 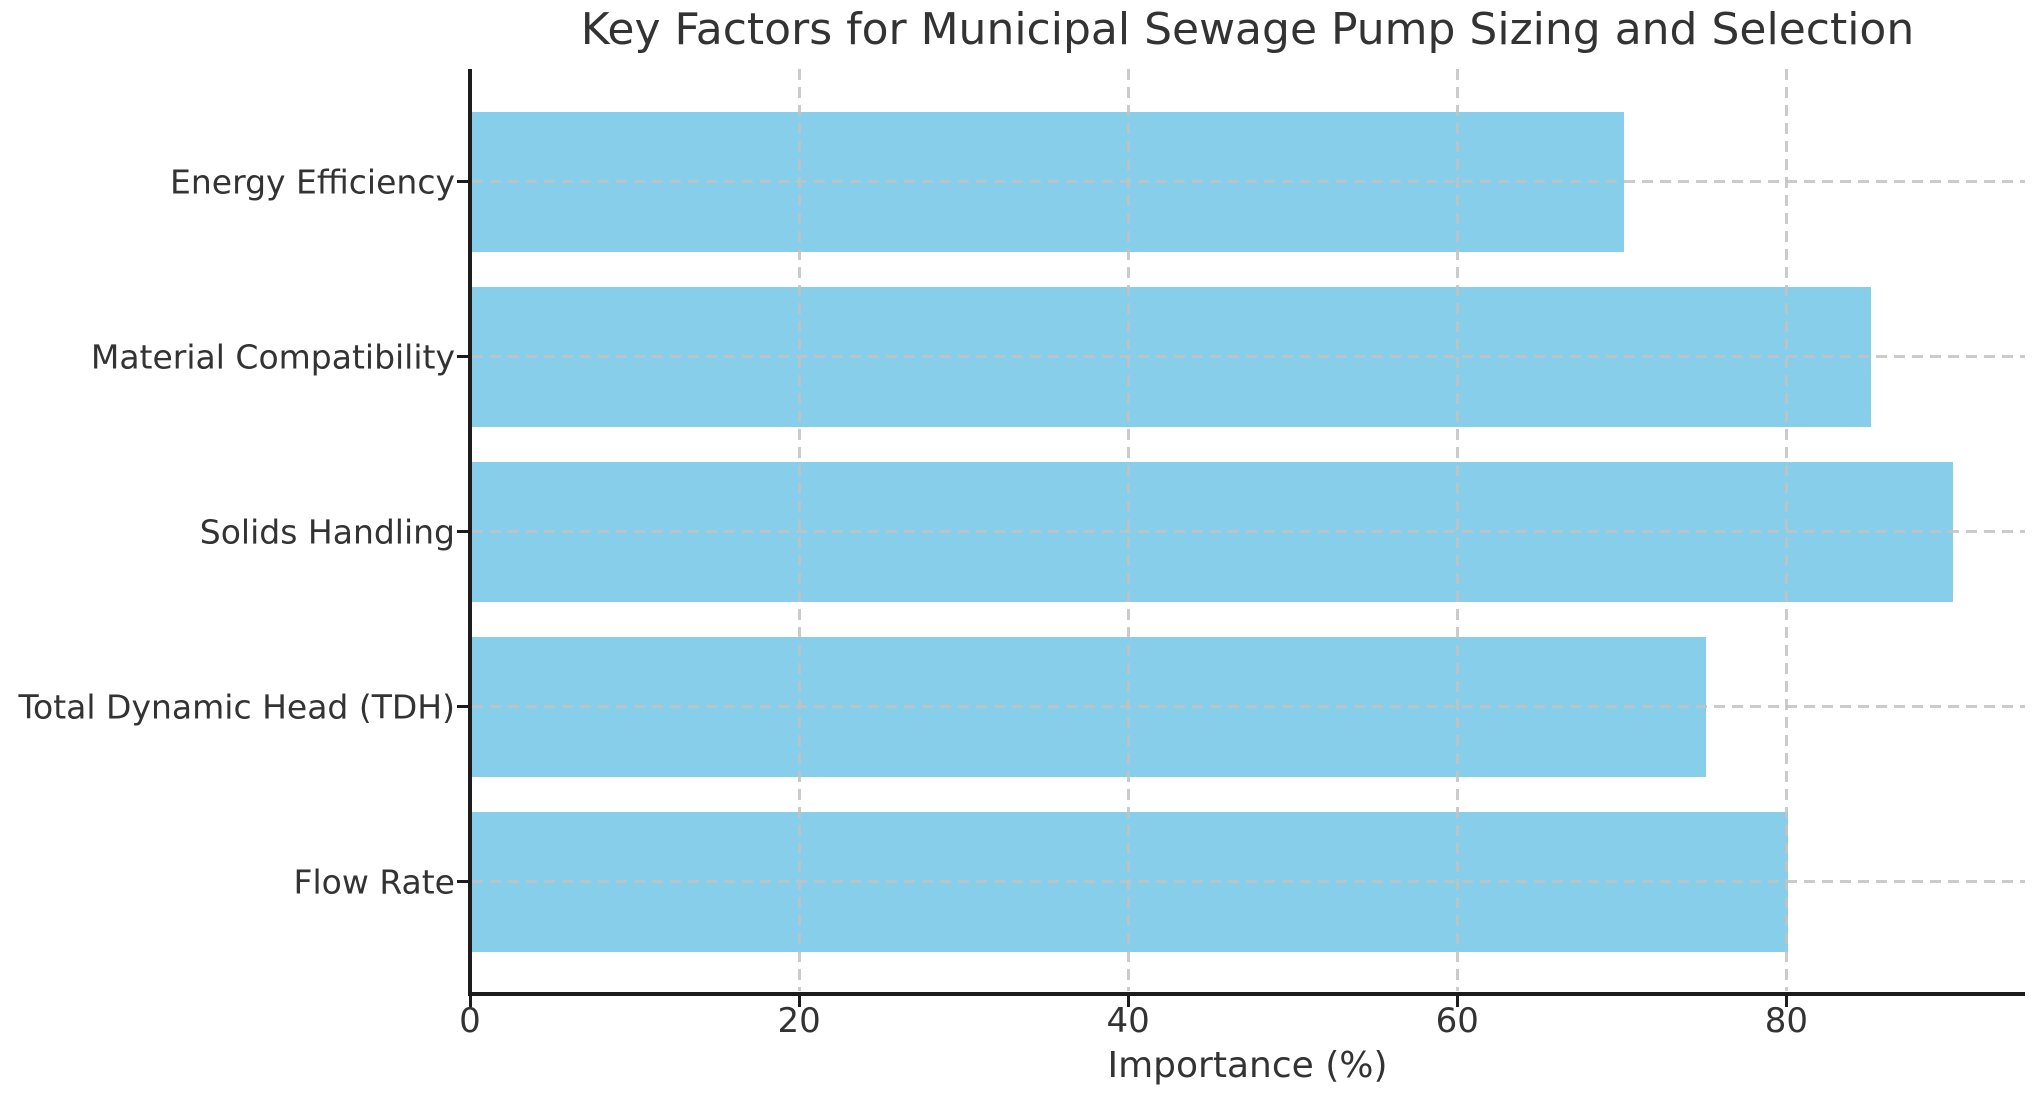 I want to click on y-axis-spine, so click(x=470, y=532).